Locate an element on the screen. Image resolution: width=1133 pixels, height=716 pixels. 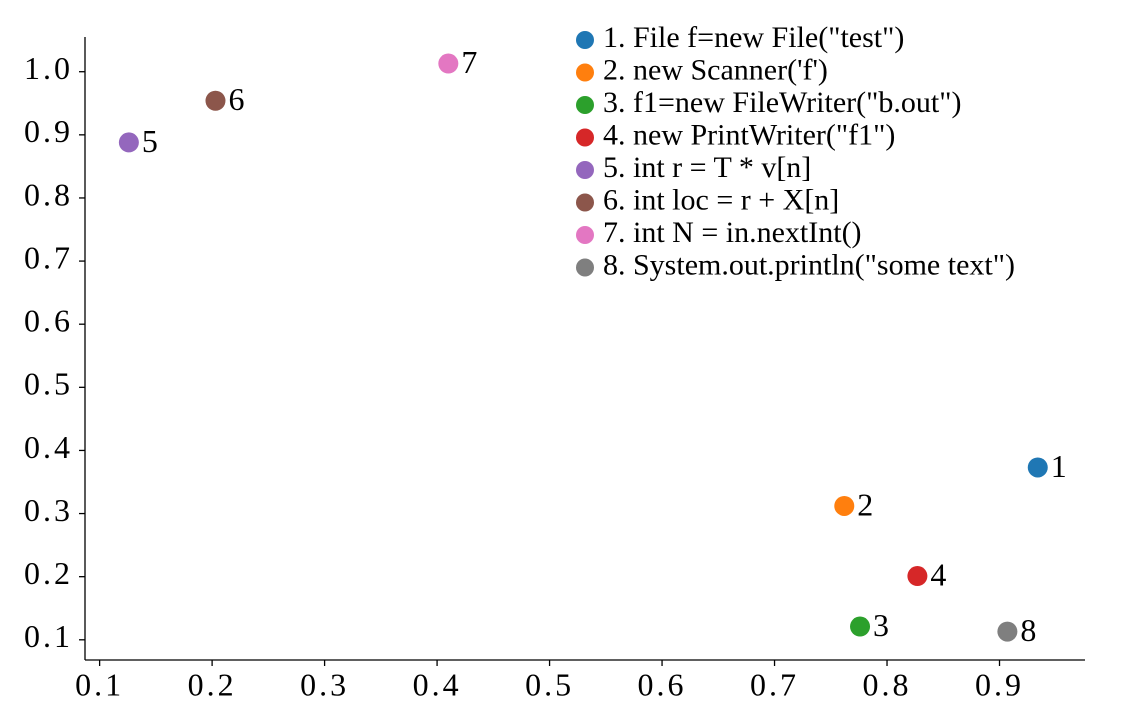
y-tick-label: 1.0 is located at coordinates (48, 68).